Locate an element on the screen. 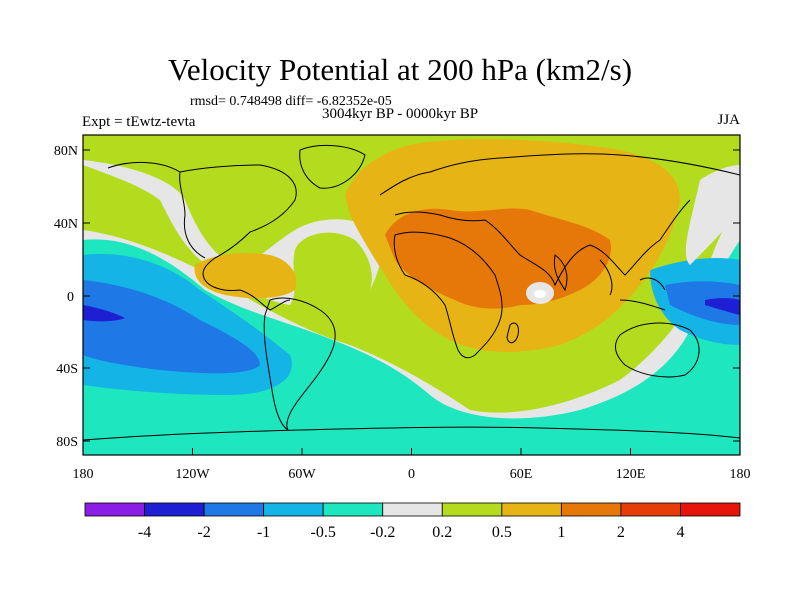  lon-label-60e: 60E is located at coordinates (521, 474).